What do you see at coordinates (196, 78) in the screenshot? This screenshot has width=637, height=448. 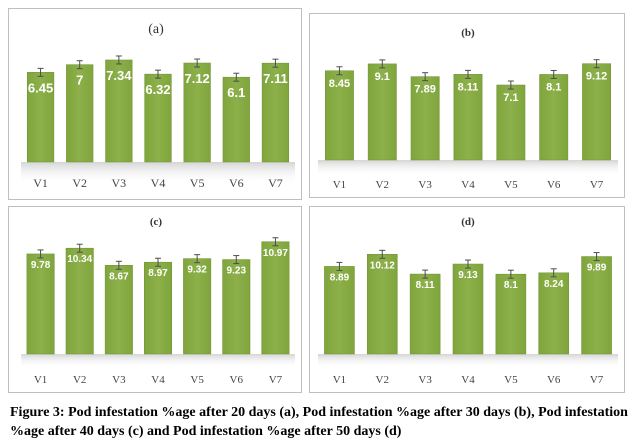 I see `bar-value-label: 7.12` at bounding box center [196, 78].